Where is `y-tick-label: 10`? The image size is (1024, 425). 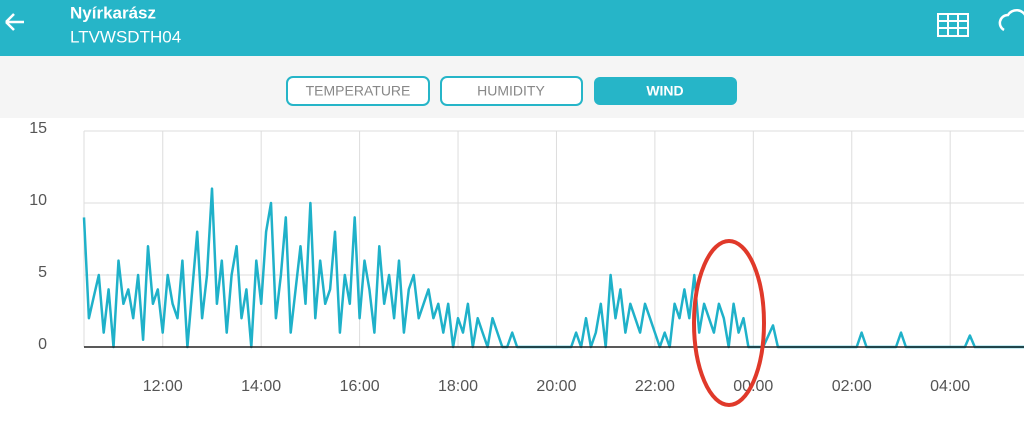
y-tick-label: 10 is located at coordinates (38, 200).